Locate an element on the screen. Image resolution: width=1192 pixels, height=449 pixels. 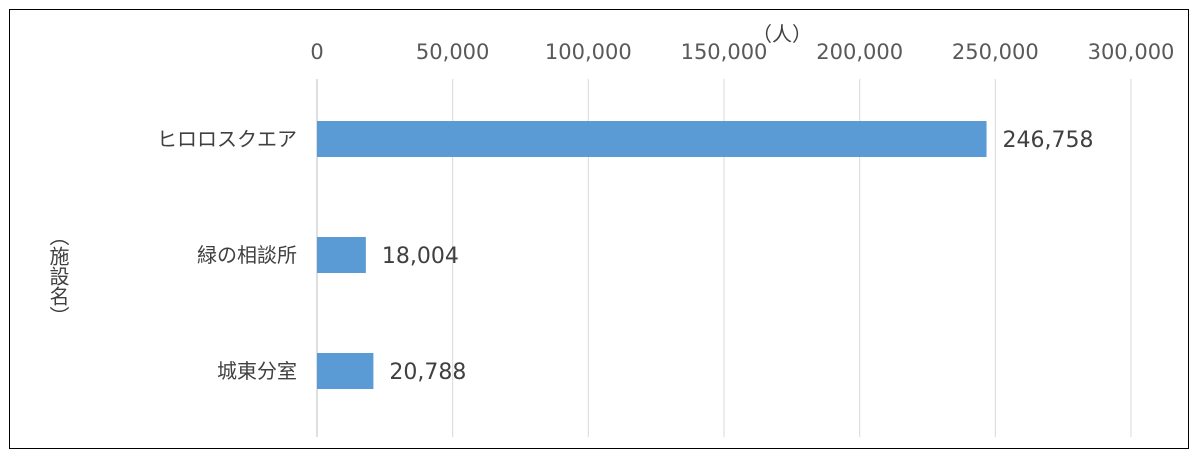
x-tick-label: 200,000 is located at coordinates (859, 52).